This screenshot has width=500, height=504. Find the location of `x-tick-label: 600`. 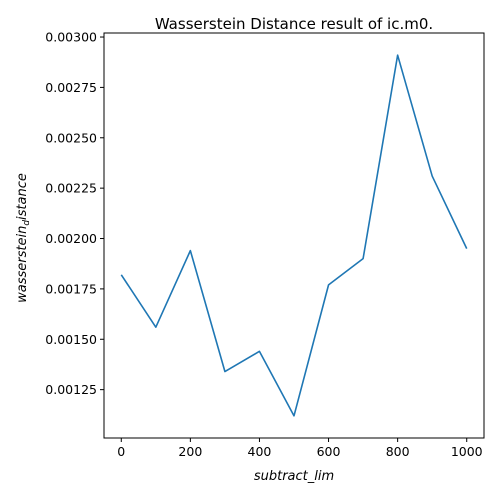

x-tick-label: 600 is located at coordinates (329, 451).